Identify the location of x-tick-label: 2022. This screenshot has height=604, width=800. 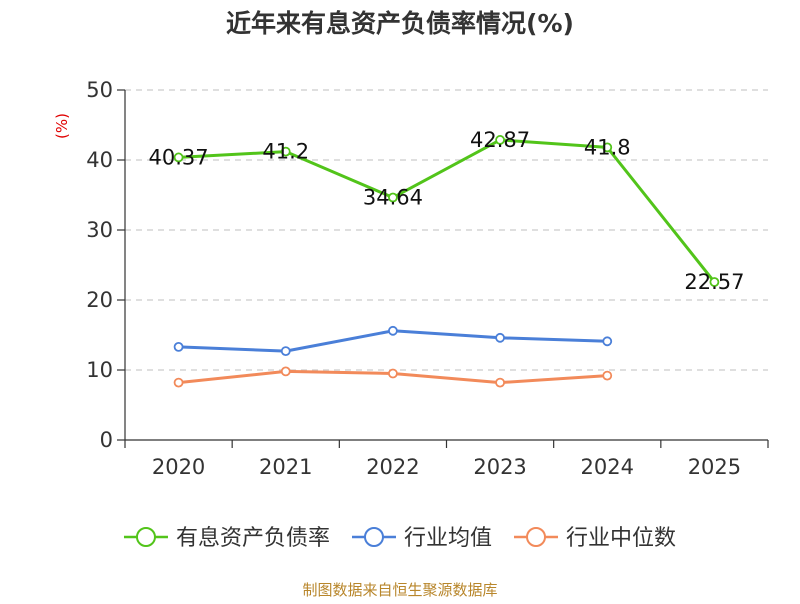
(392, 467).